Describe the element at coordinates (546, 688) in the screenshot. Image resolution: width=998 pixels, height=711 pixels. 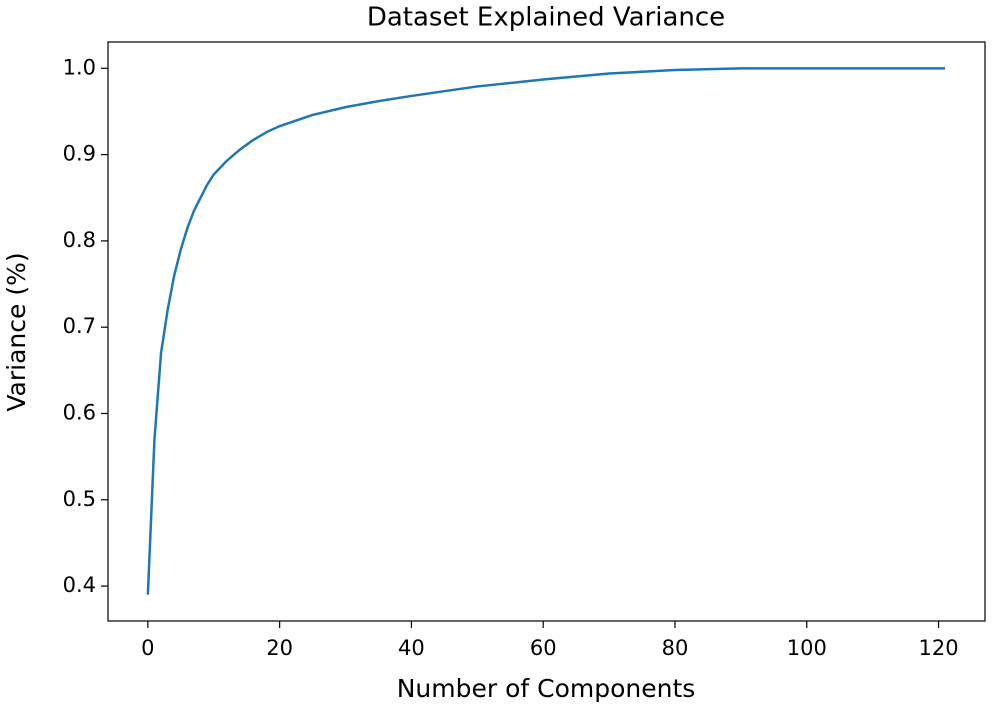
I see `x-axis-label: Number of Components` at that location.